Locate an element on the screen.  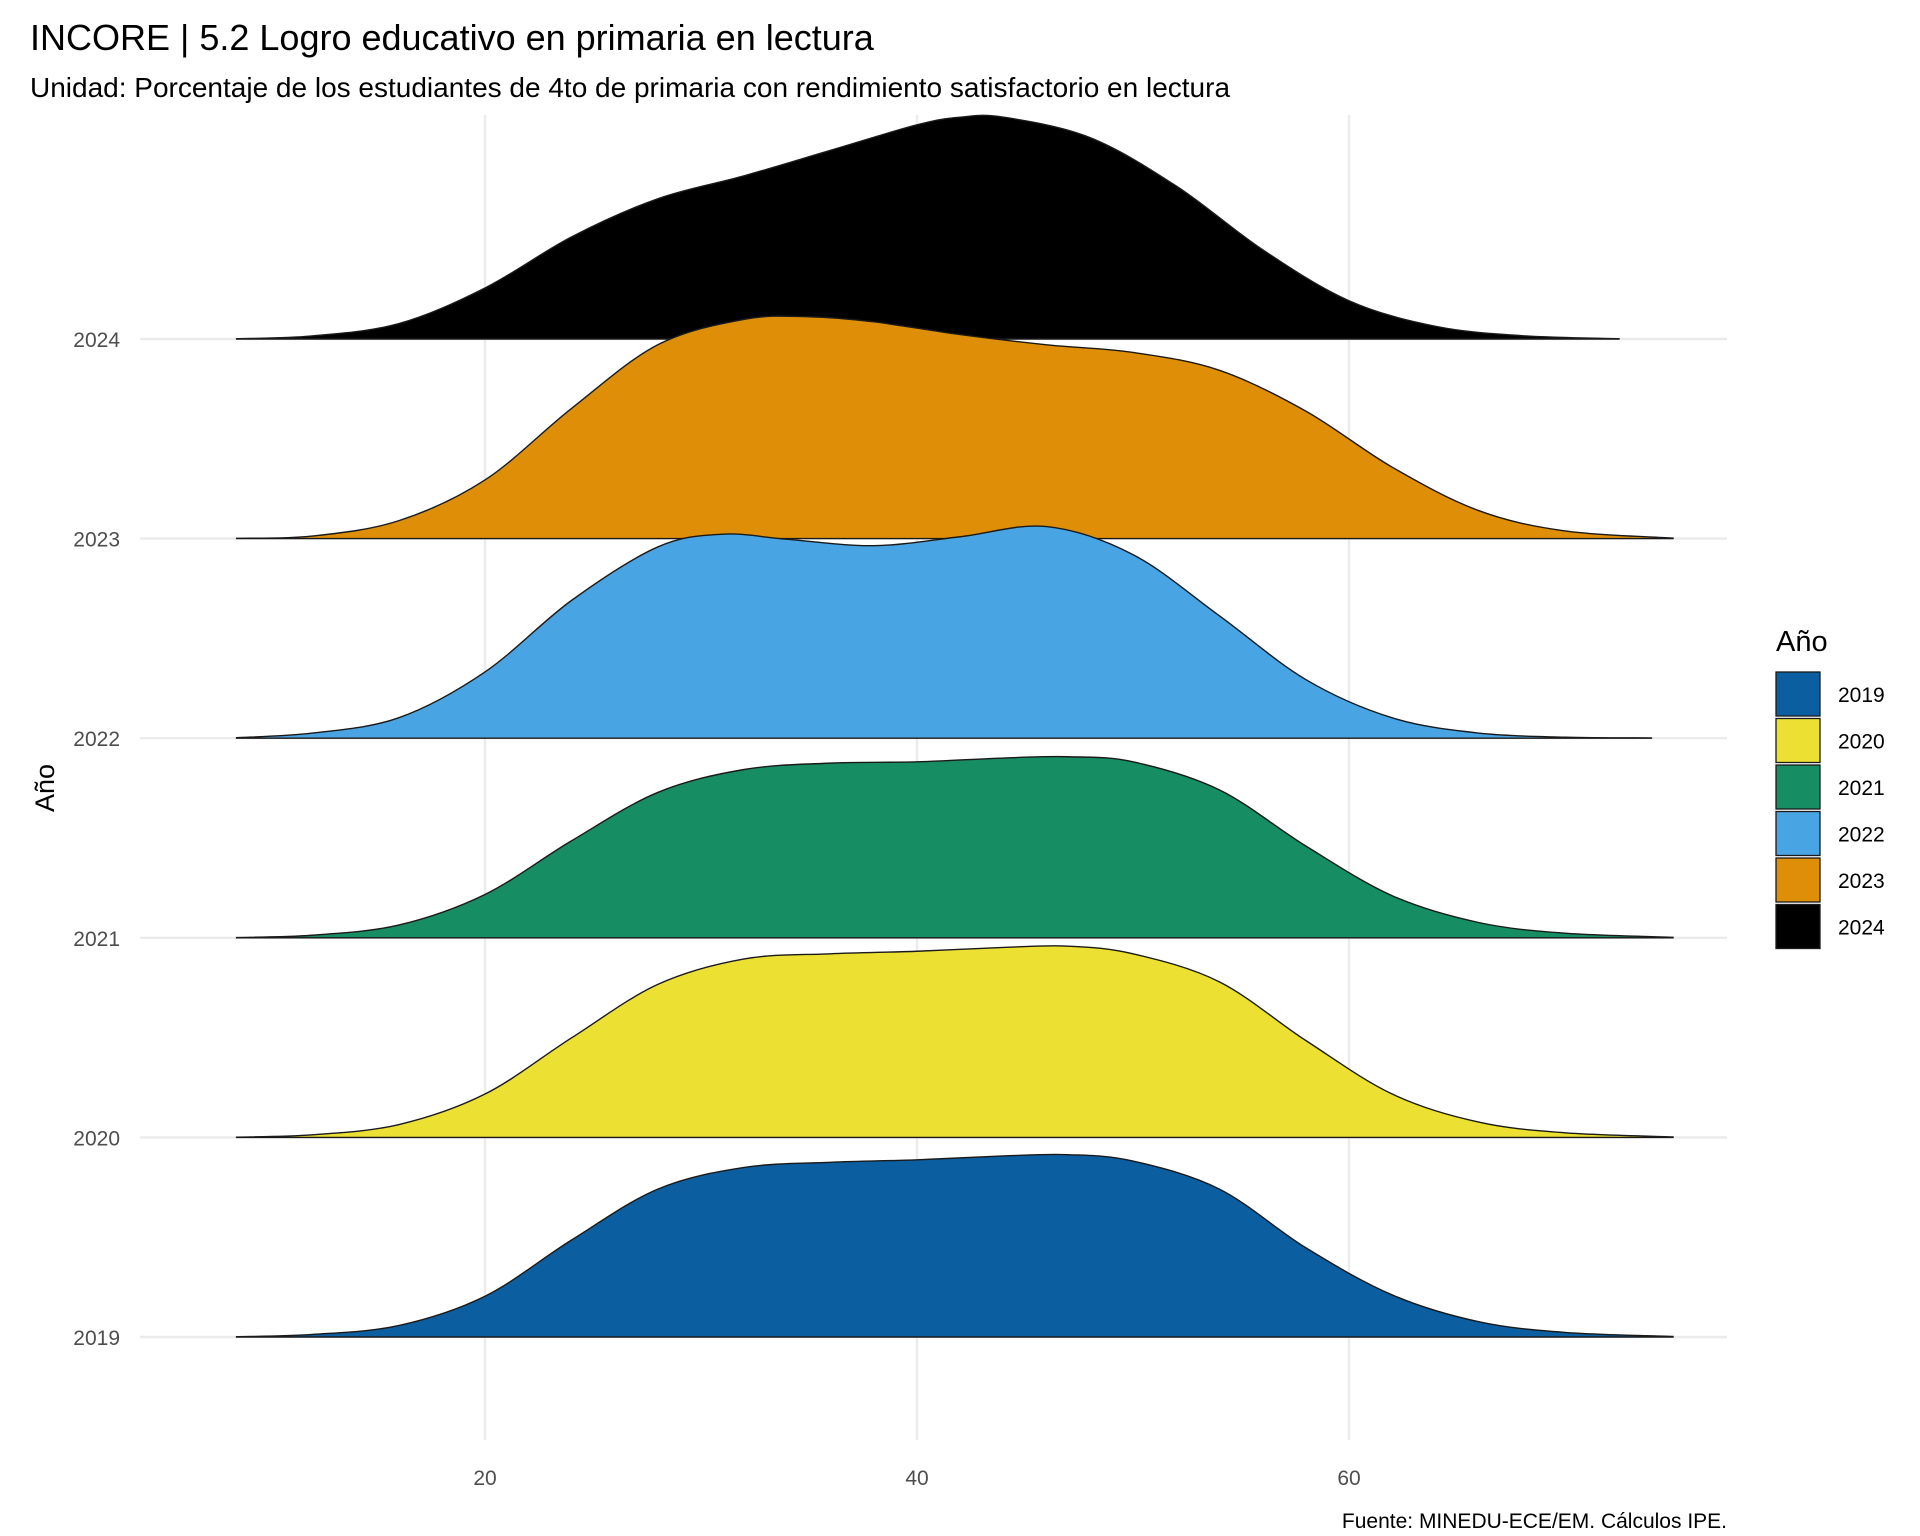
ridge-2021 is located at coordinates (954, 847).